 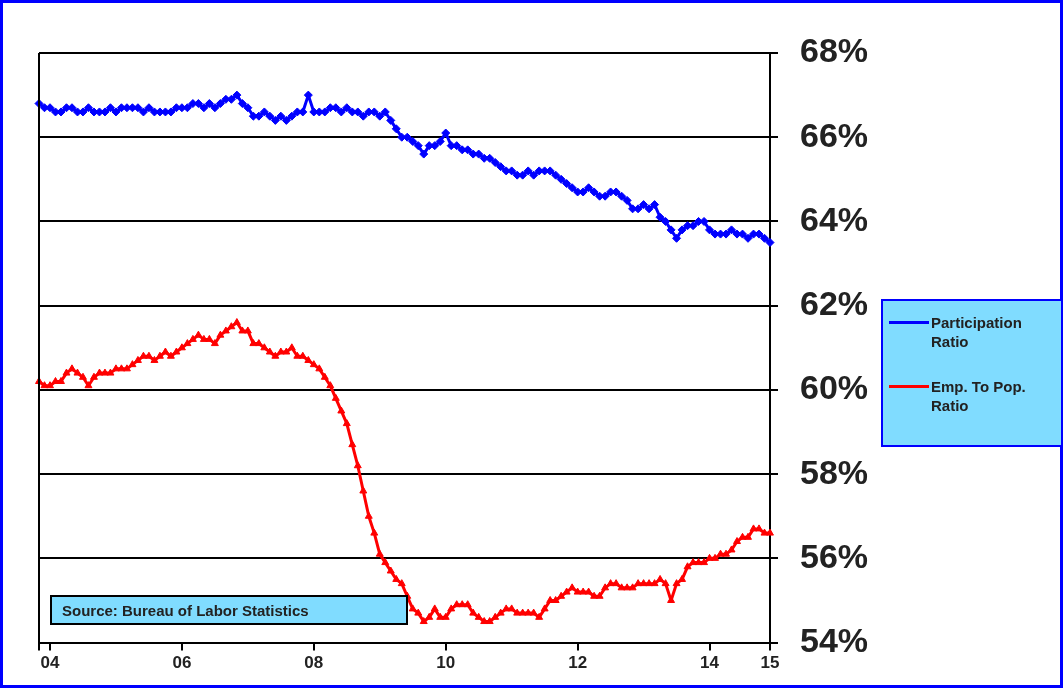 What do you see at coordinates (314, 663) in the screenshot?
I see `x-tick-label: 08` at bounding box center [314, 663].